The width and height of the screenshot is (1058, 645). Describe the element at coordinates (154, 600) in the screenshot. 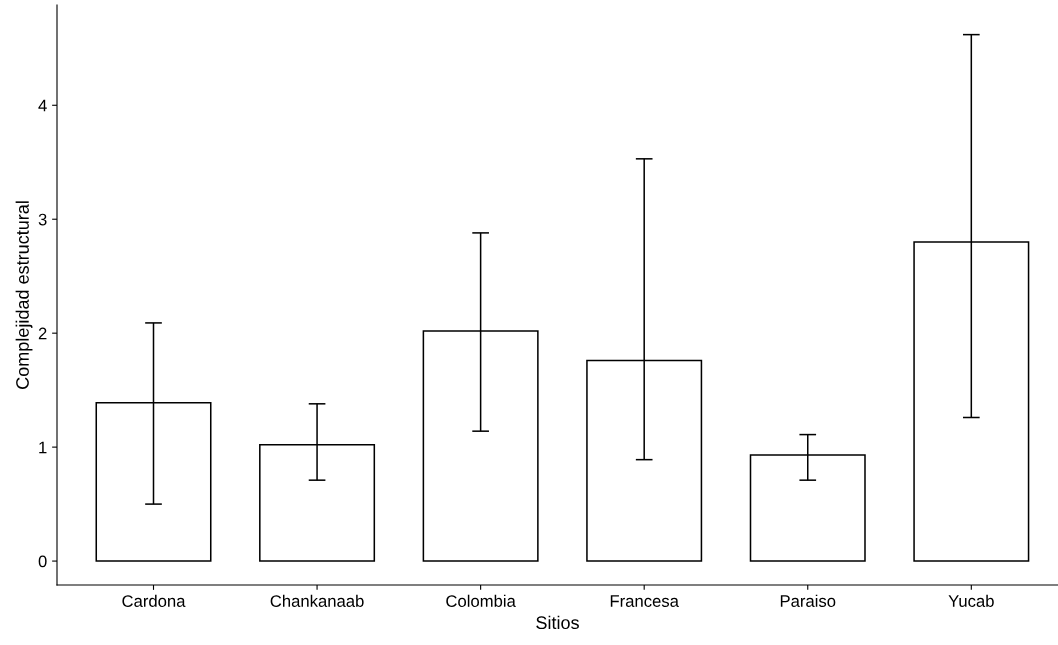

I see `x-tick-label: Cardona` at that location.